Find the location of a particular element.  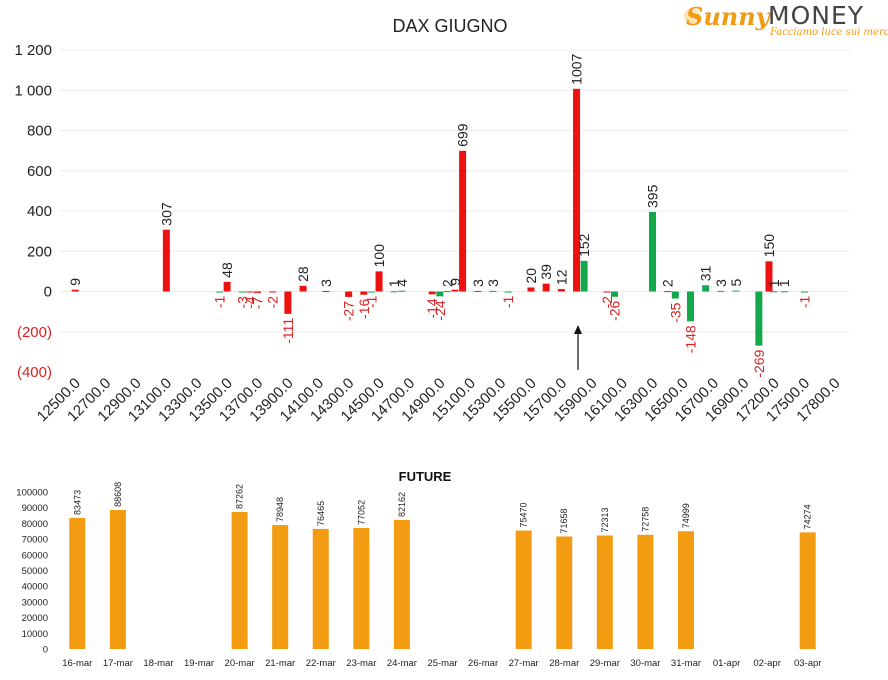

y-tick-label: (400) is located at coordinates (34, 372).